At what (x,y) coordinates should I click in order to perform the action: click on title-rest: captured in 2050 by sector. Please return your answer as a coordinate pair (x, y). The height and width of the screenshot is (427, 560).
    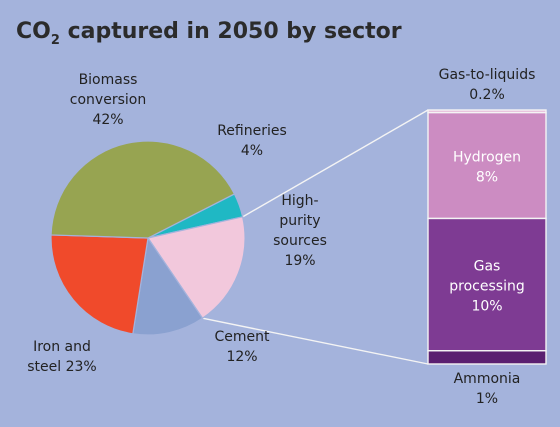
    Looking at the image, I should click on (231, 31).